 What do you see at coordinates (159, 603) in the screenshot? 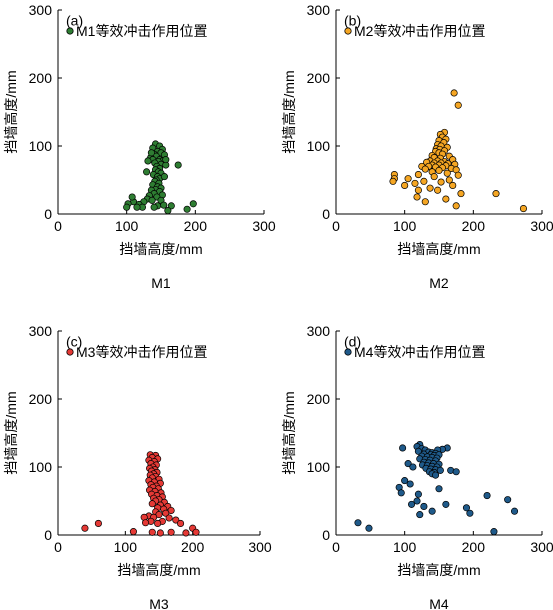
I see `panel-caption: M3` at bounding box center [159, 603].